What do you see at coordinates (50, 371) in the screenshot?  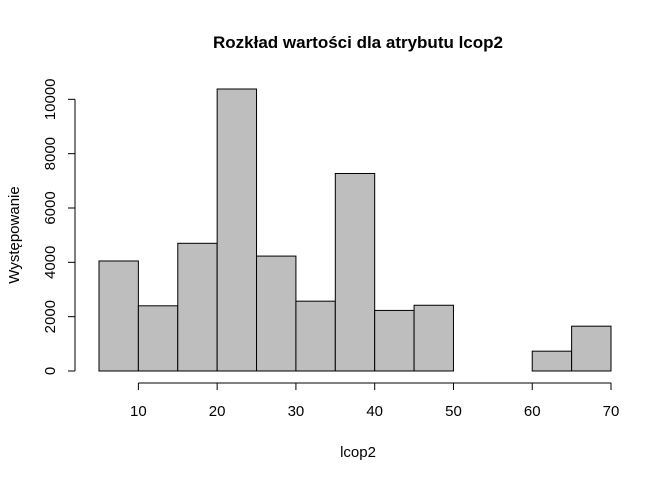 I see `y-tick-label: 0` at bounding box center [50, 371].